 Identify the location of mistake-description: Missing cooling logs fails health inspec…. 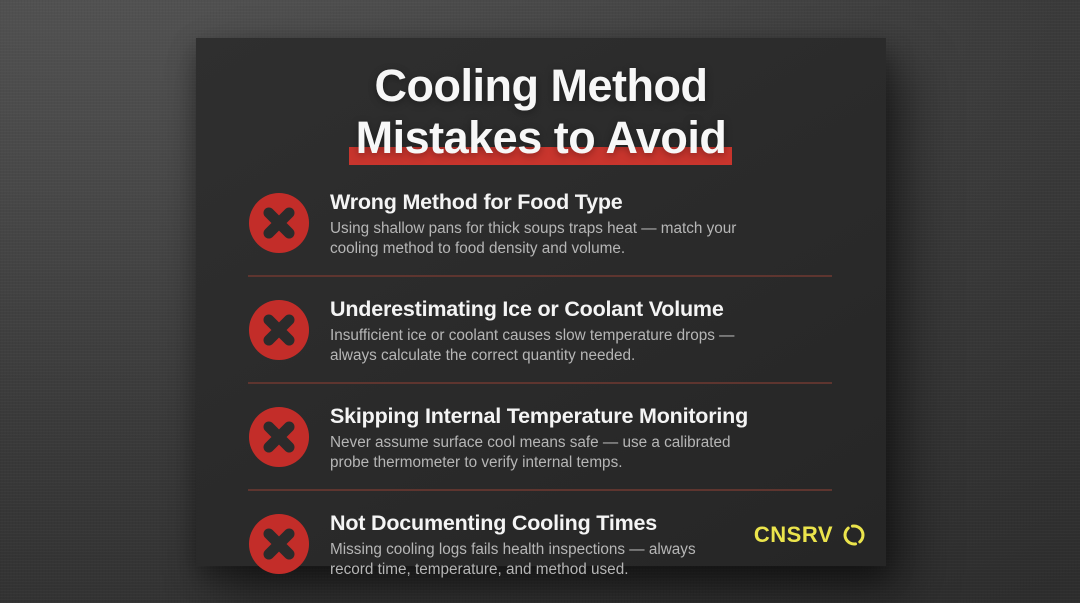
(513, 559).